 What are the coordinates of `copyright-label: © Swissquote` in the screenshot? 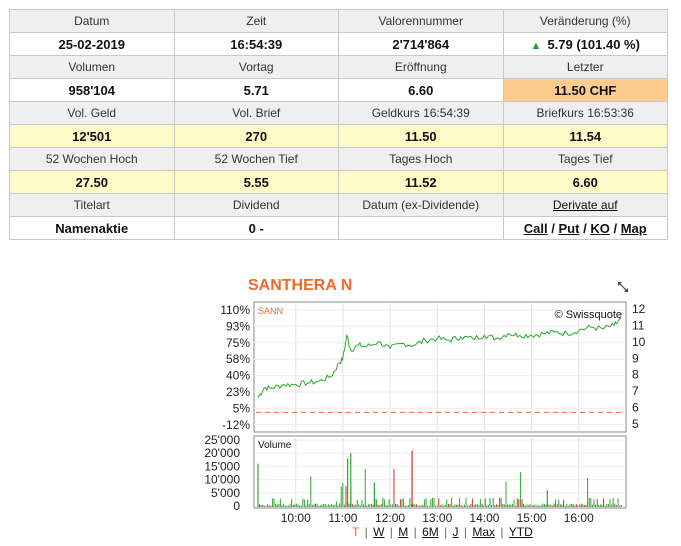 It's located at (588, 315).